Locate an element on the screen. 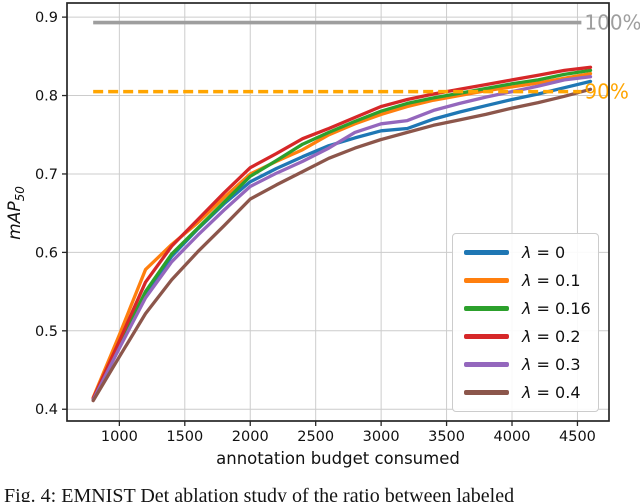 This screenshot has height=502, width=640. x-tick-label: 1500 is located at coordinates (184, 437).